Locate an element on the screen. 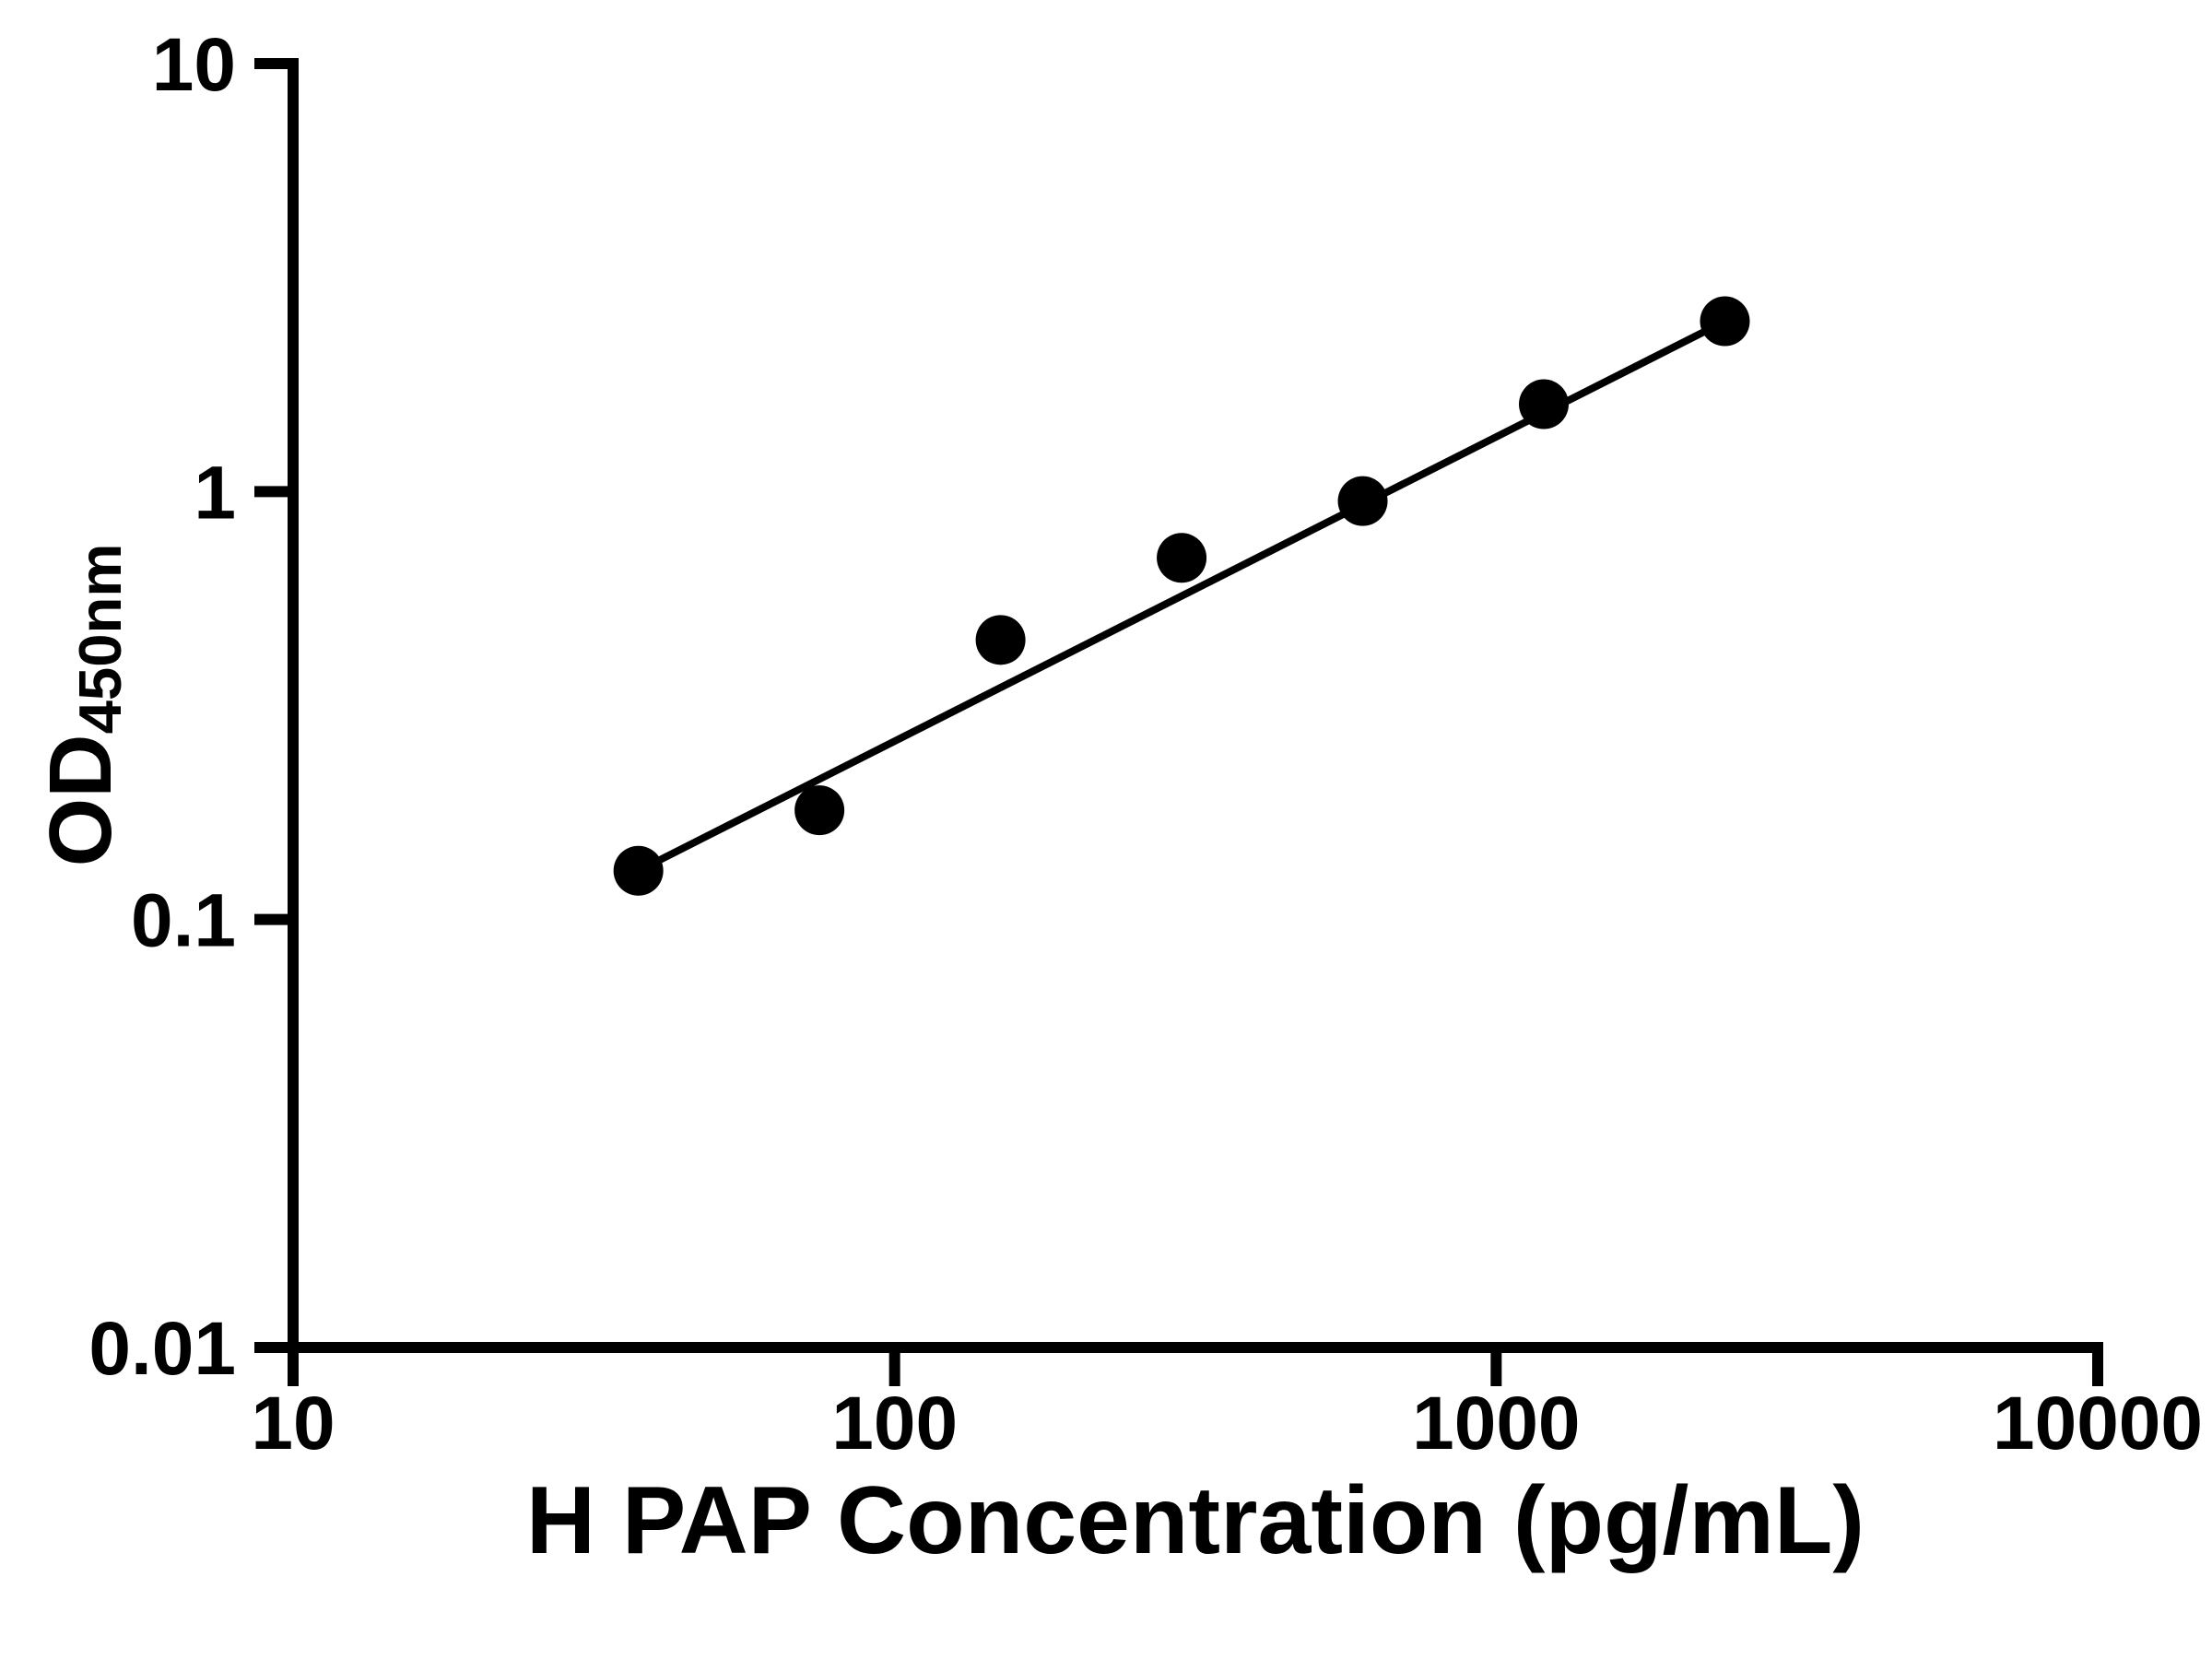  y-axis-title: OD450nm is located at coordinates (82, 705).